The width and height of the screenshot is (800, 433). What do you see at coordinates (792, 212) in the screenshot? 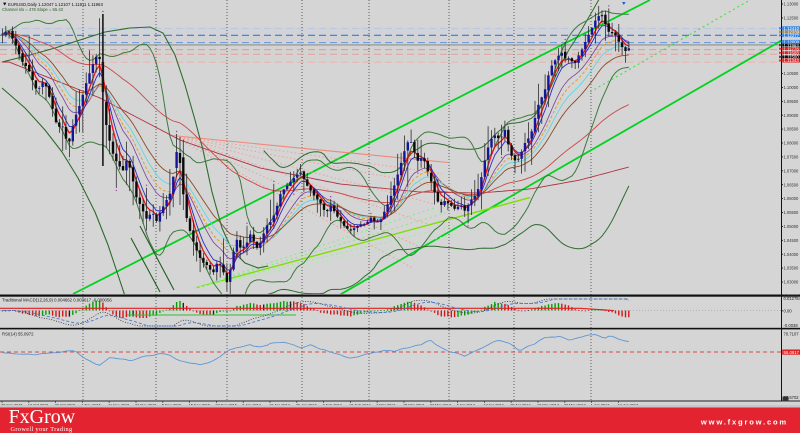
I see `svg-text: 1.05500` at bounding box center [792, 212].